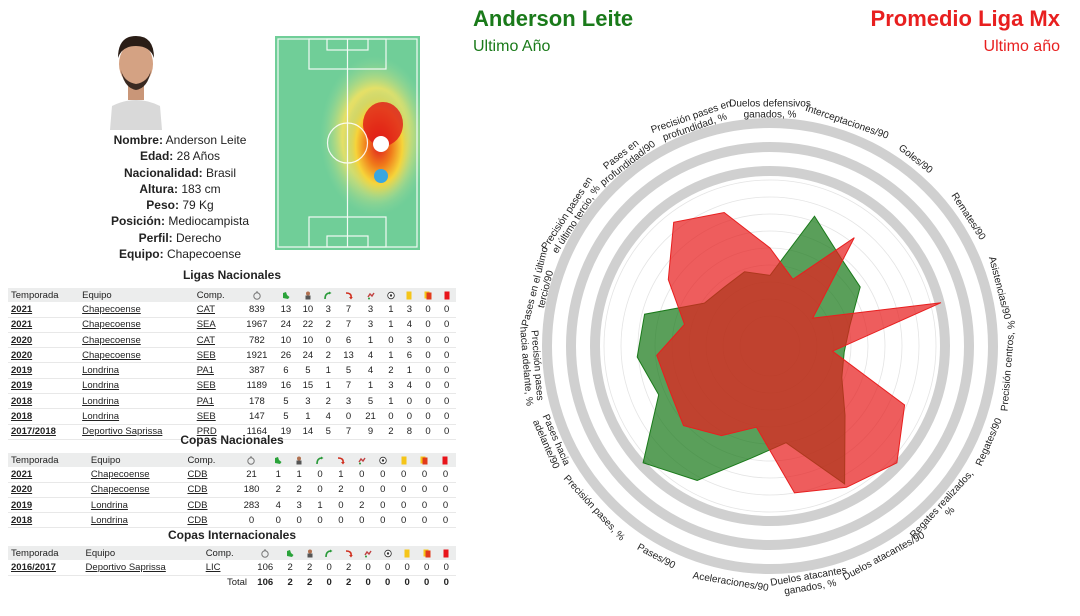 The width and height of the screenshot is (1080, 616). What do you see at coordinates (381, 176) in the screenshot?
I see `heatmap-secondary-marker` at bounding box center [381, 176].